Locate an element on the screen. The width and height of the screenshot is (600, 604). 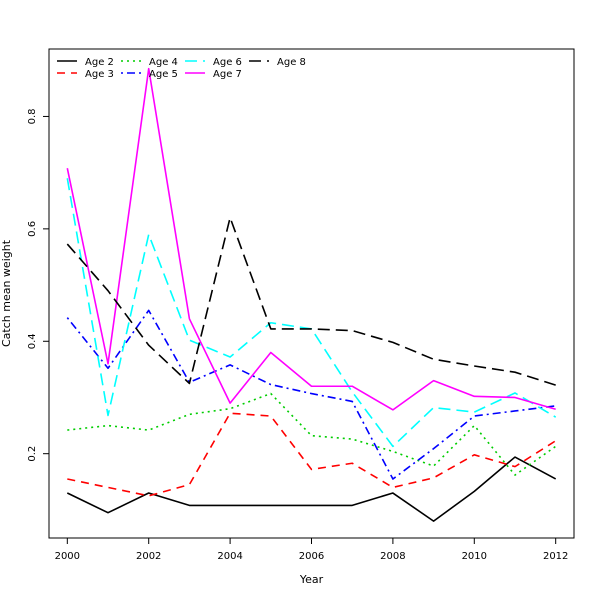
legend-label: Age 8 is located at coordinates (291, 62).